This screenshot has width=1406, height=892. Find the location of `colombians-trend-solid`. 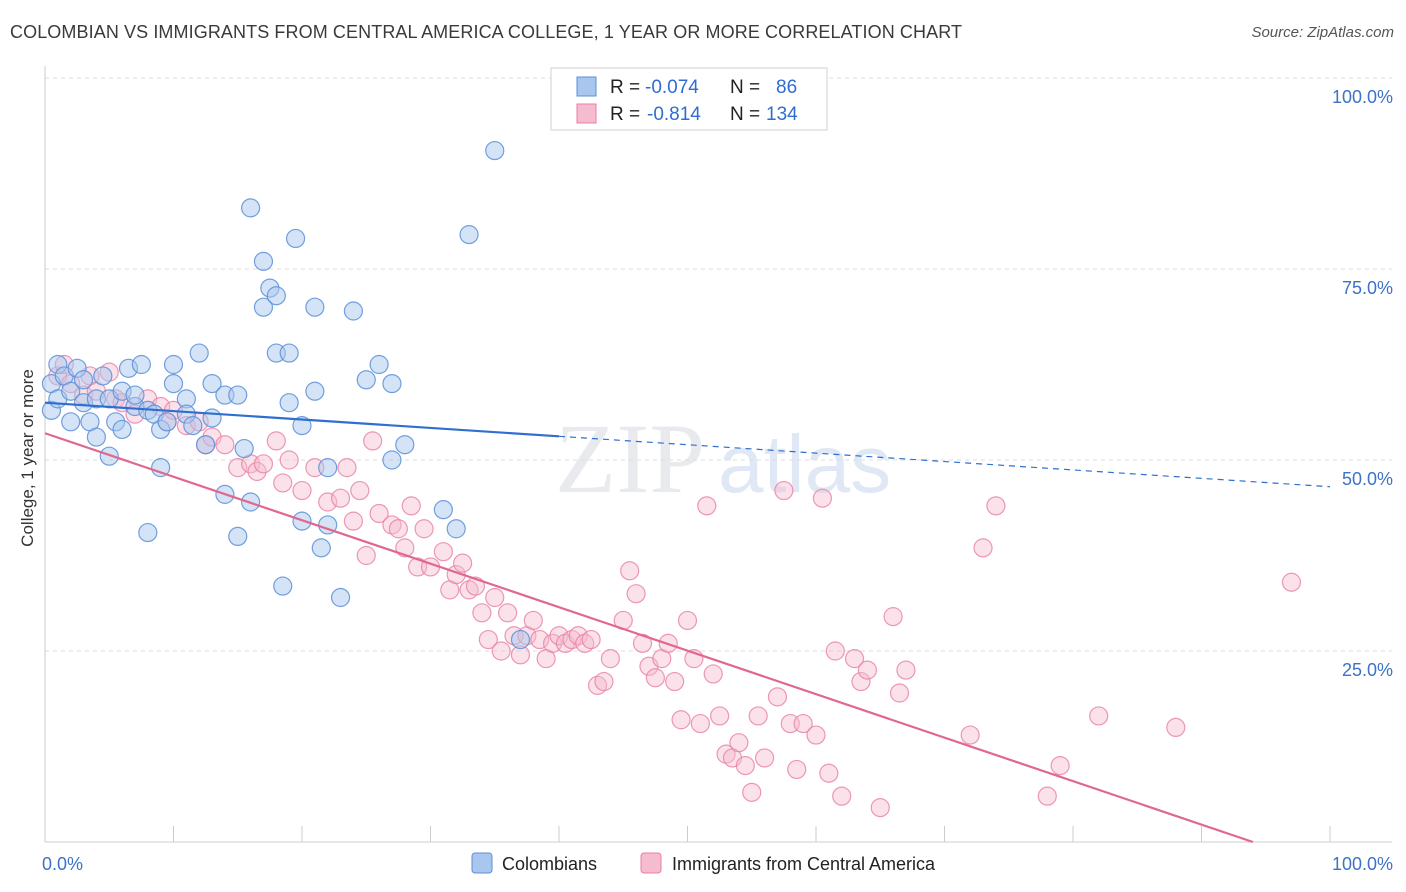

colombians-trend-solid is located at coordinates (302, 419).